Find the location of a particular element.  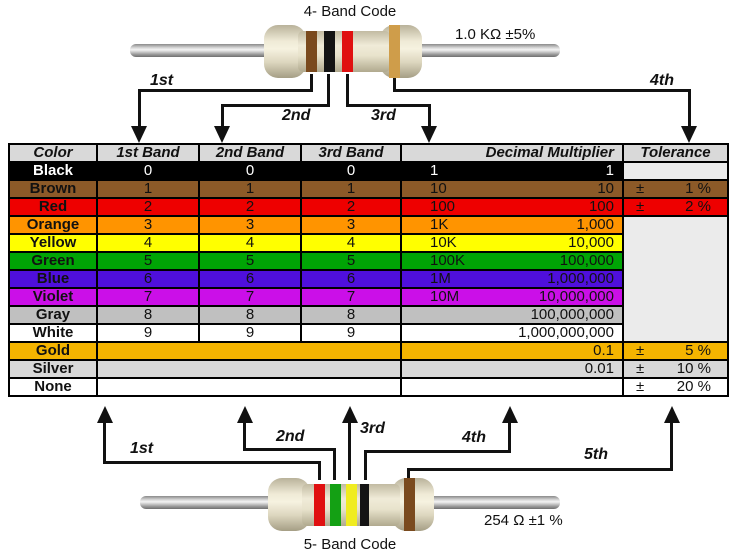

top-arrow-label-3rd: 3rd is located at coordinates (383, 115).